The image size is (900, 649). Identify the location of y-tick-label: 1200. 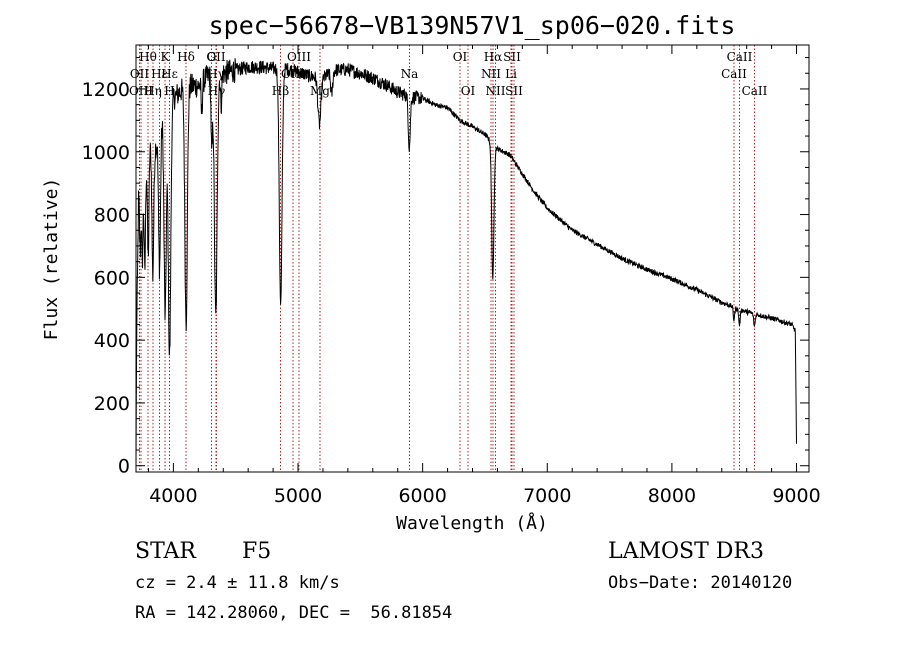
(106, 90).